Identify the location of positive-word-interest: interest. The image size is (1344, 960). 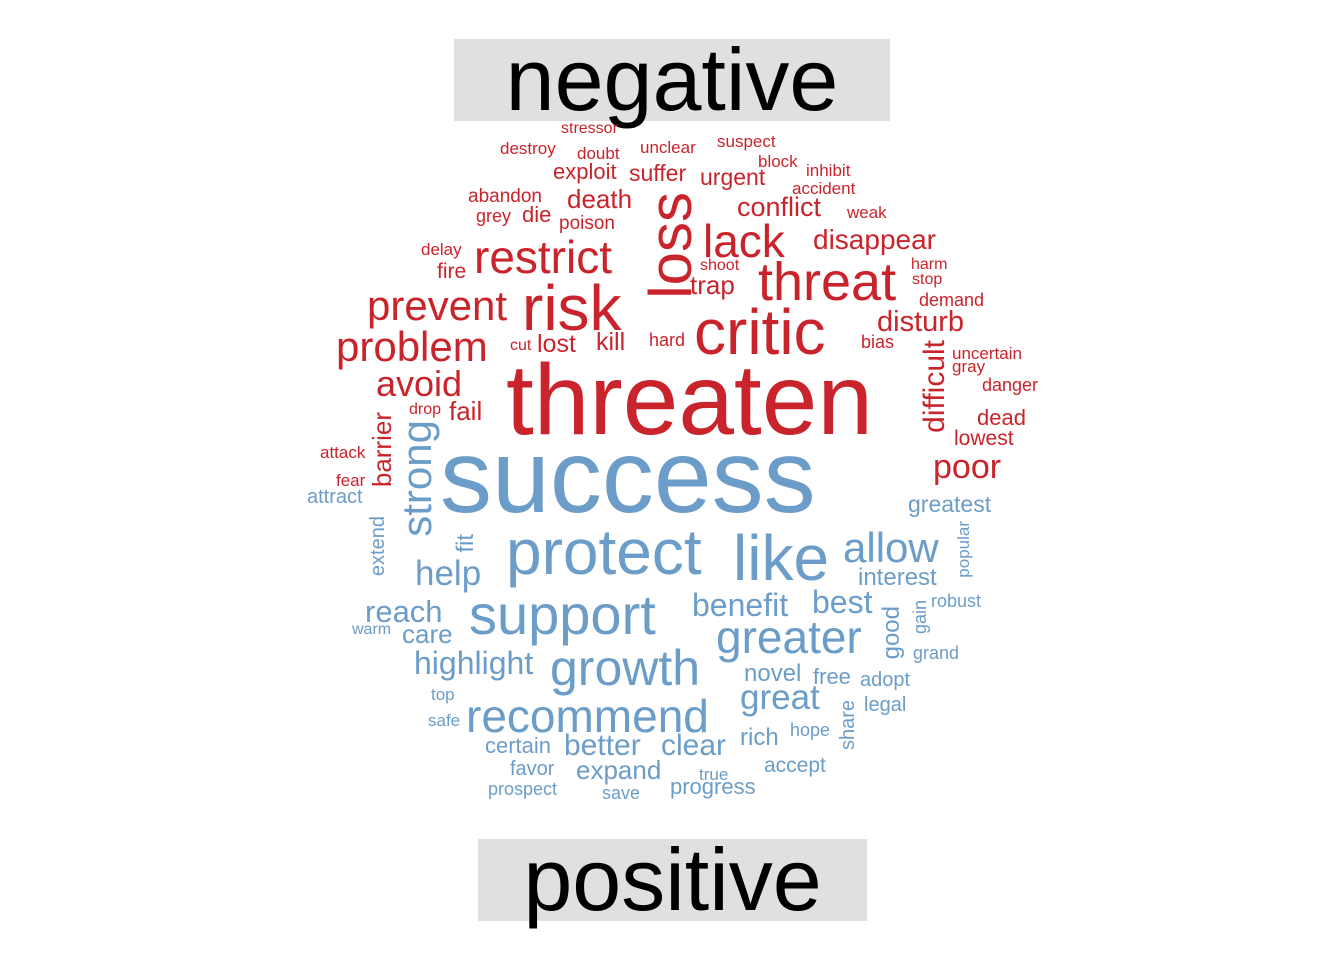
(897, 577).